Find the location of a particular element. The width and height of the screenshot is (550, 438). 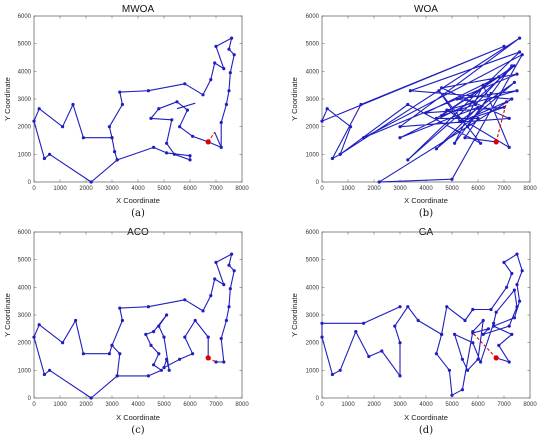

panel-c-axes is located at coordinates (138, 315).